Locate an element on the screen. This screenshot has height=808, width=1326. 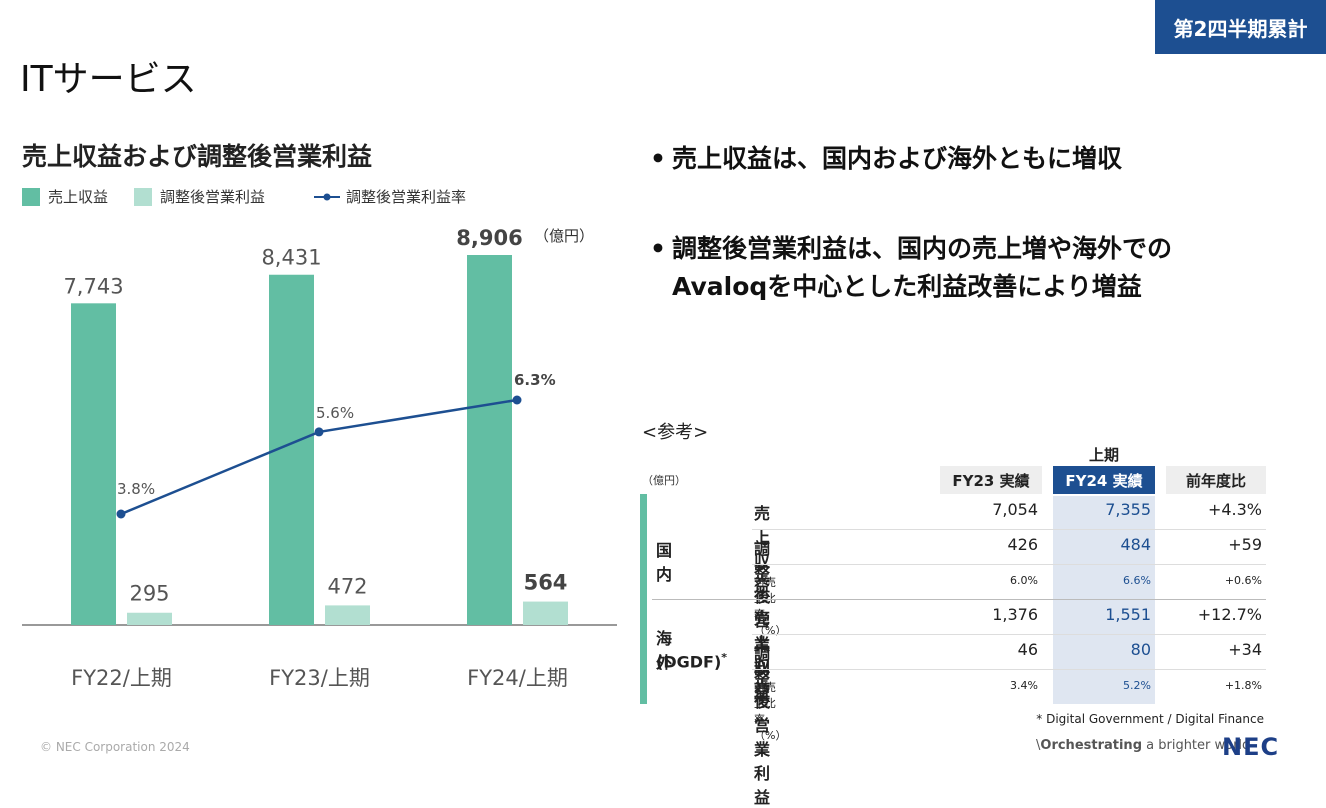
cell-fy24: 484 is located at coordinates (1135, 545).